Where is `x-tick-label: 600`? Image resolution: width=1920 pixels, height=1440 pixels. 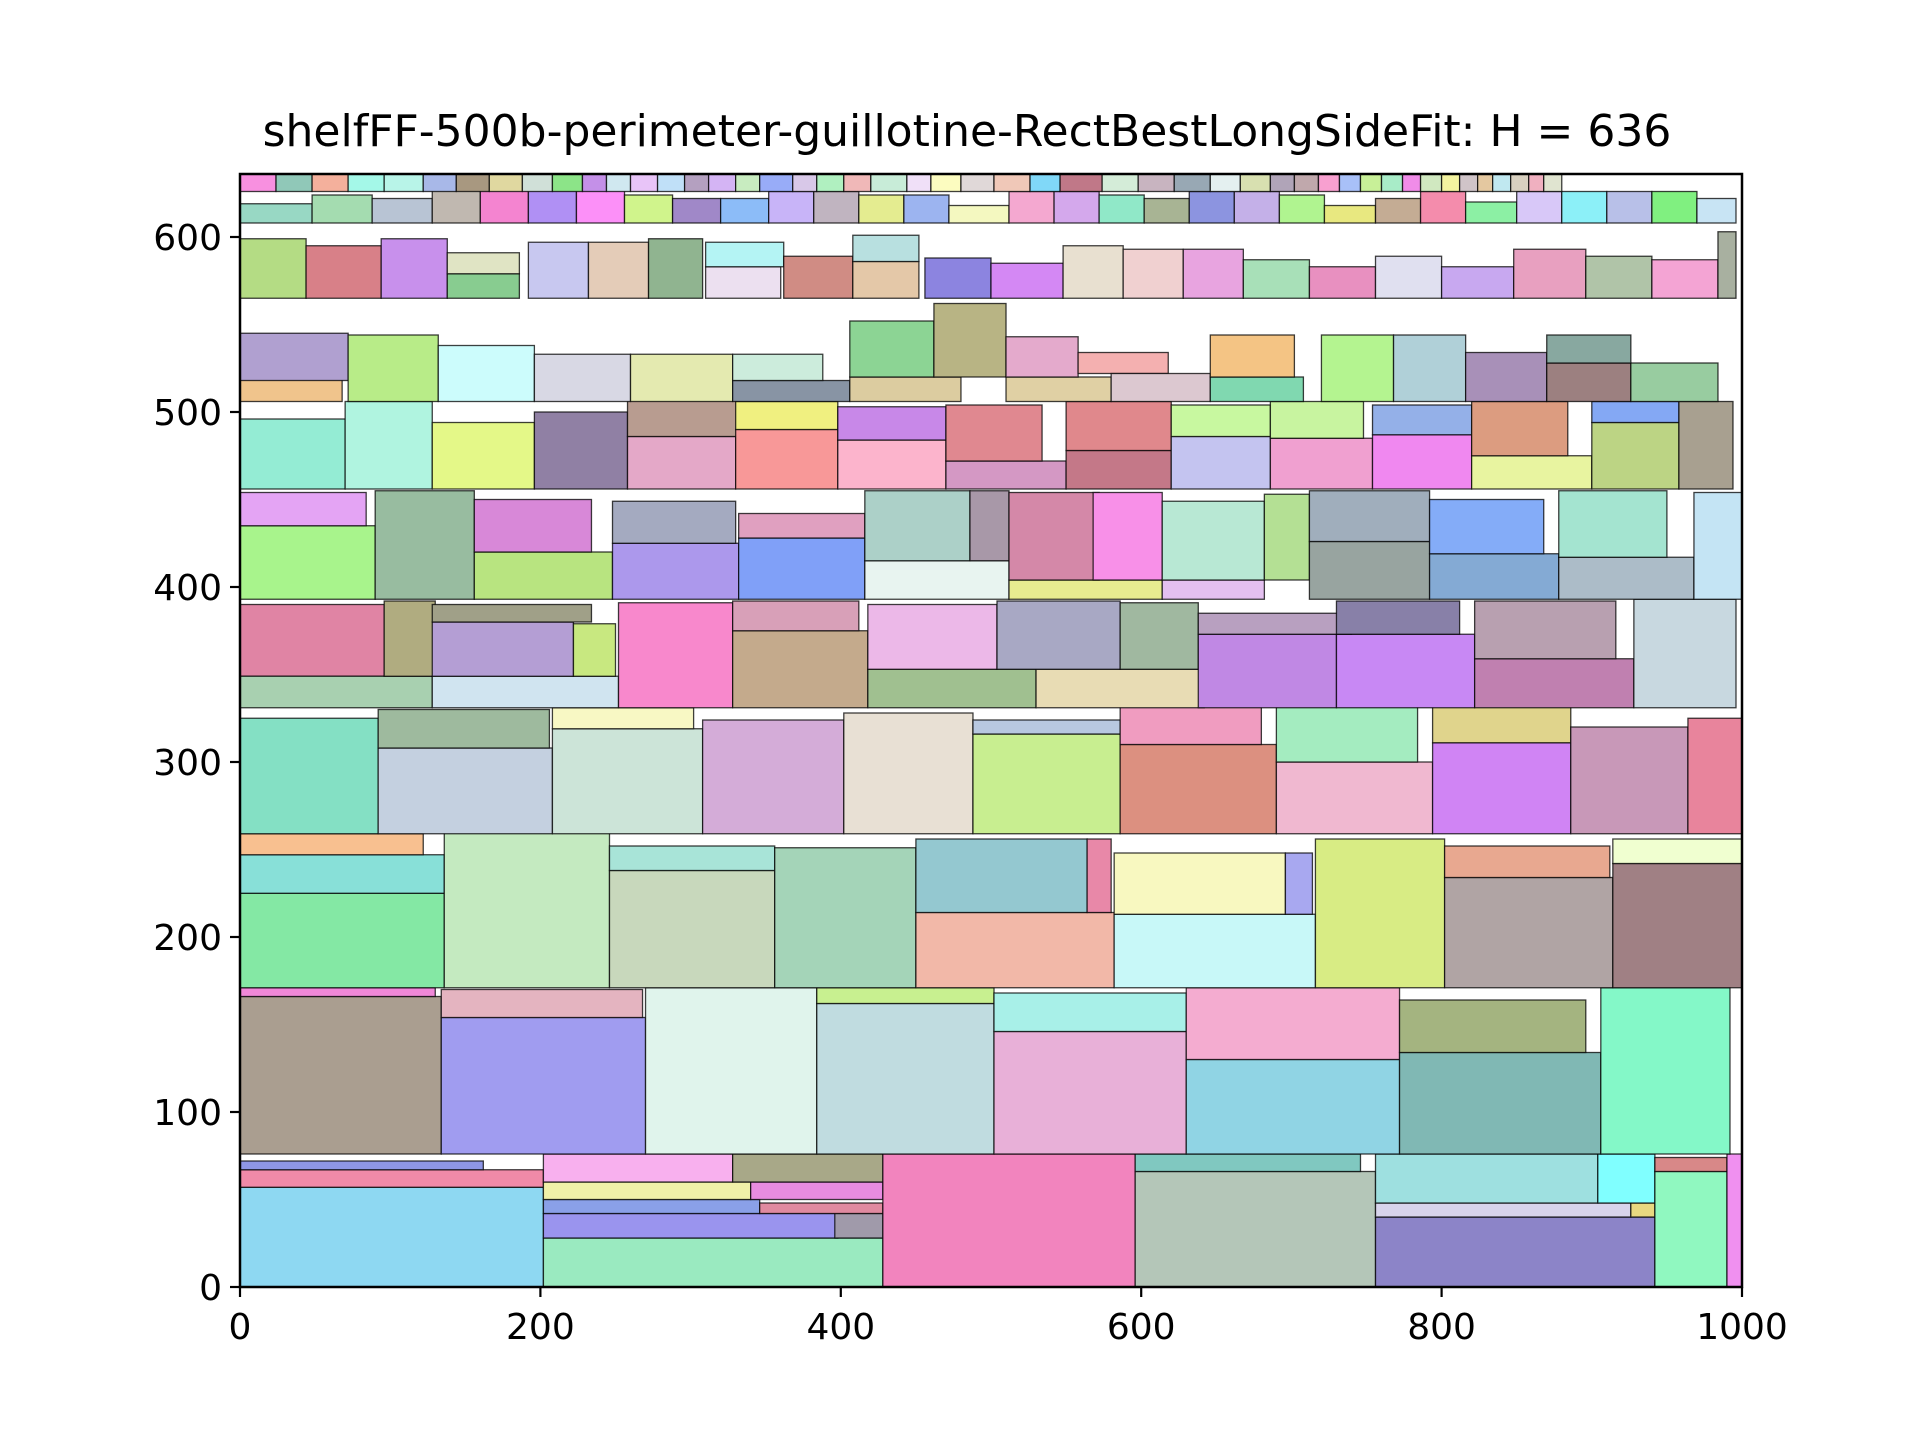 x-tick-label: 600 is located at coordinates (1141, 1327).